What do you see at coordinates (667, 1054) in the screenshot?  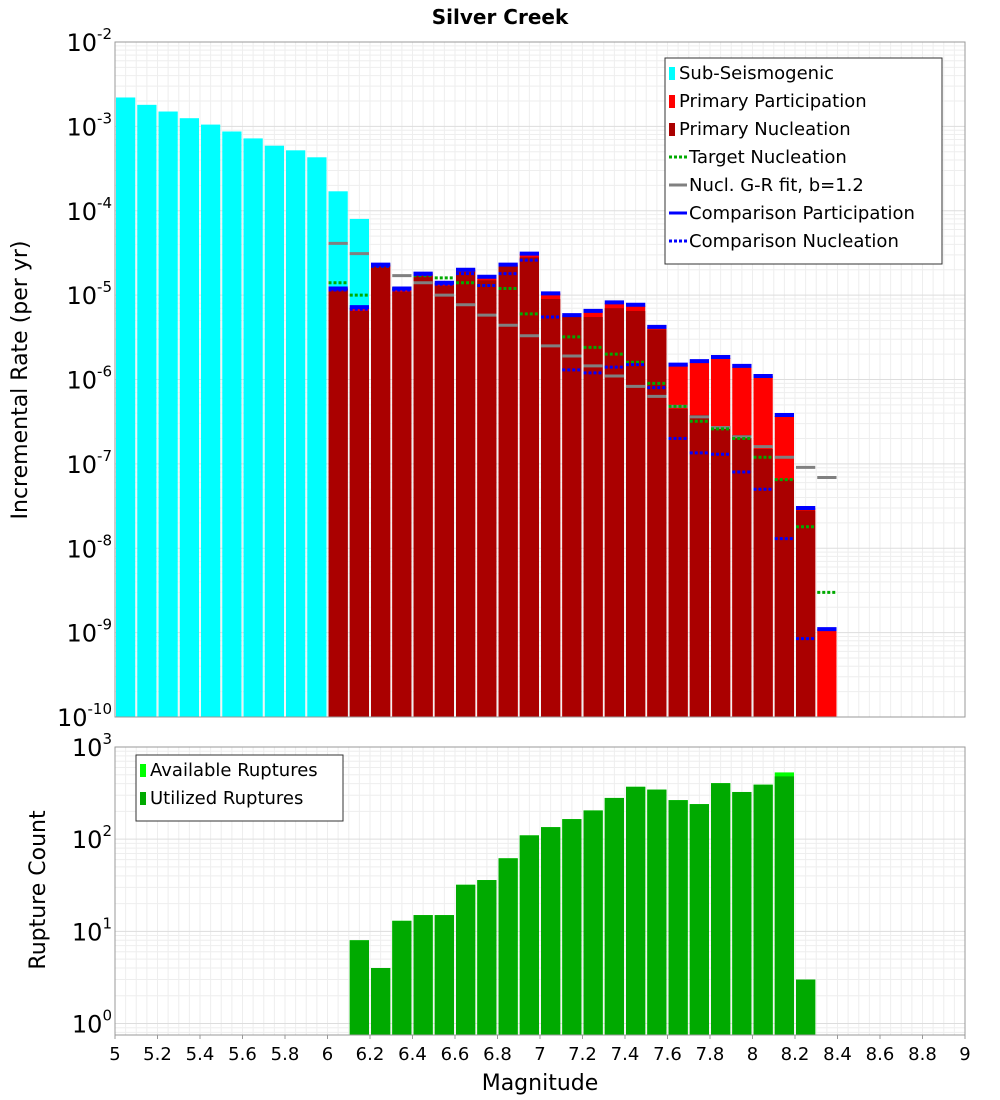 I see `x-tick-label: 7.6` at bounding box center [667, 1054].